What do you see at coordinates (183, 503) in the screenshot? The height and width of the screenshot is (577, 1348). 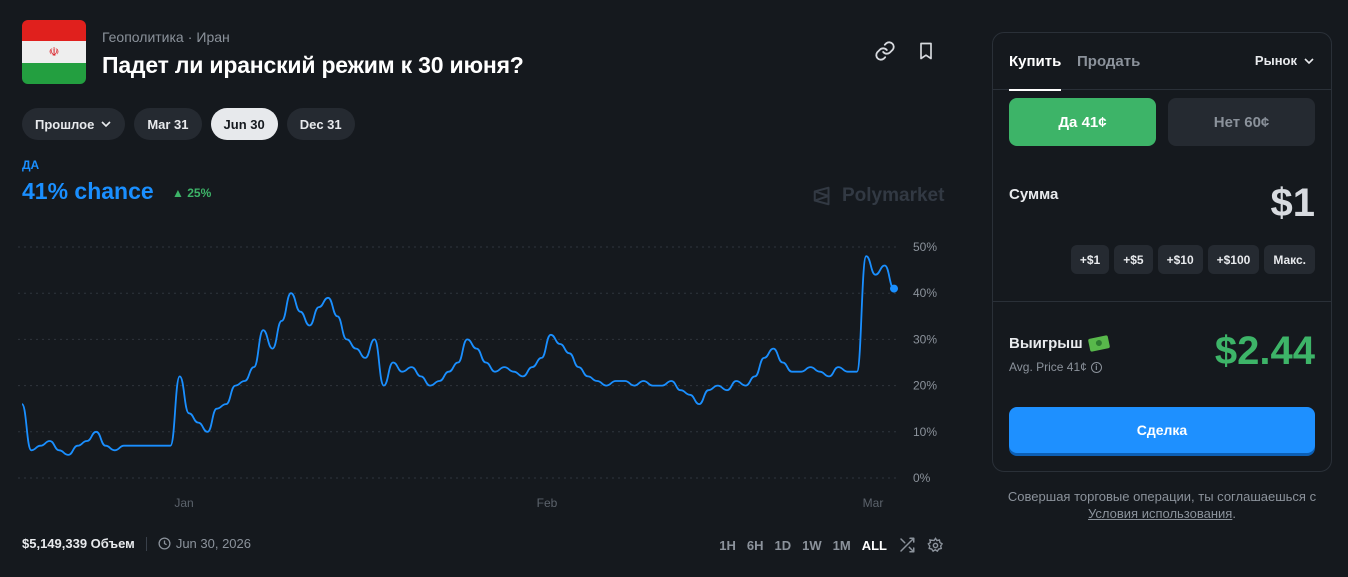 I see `x-tick-label: Jan` at bounding box center [183, 503].